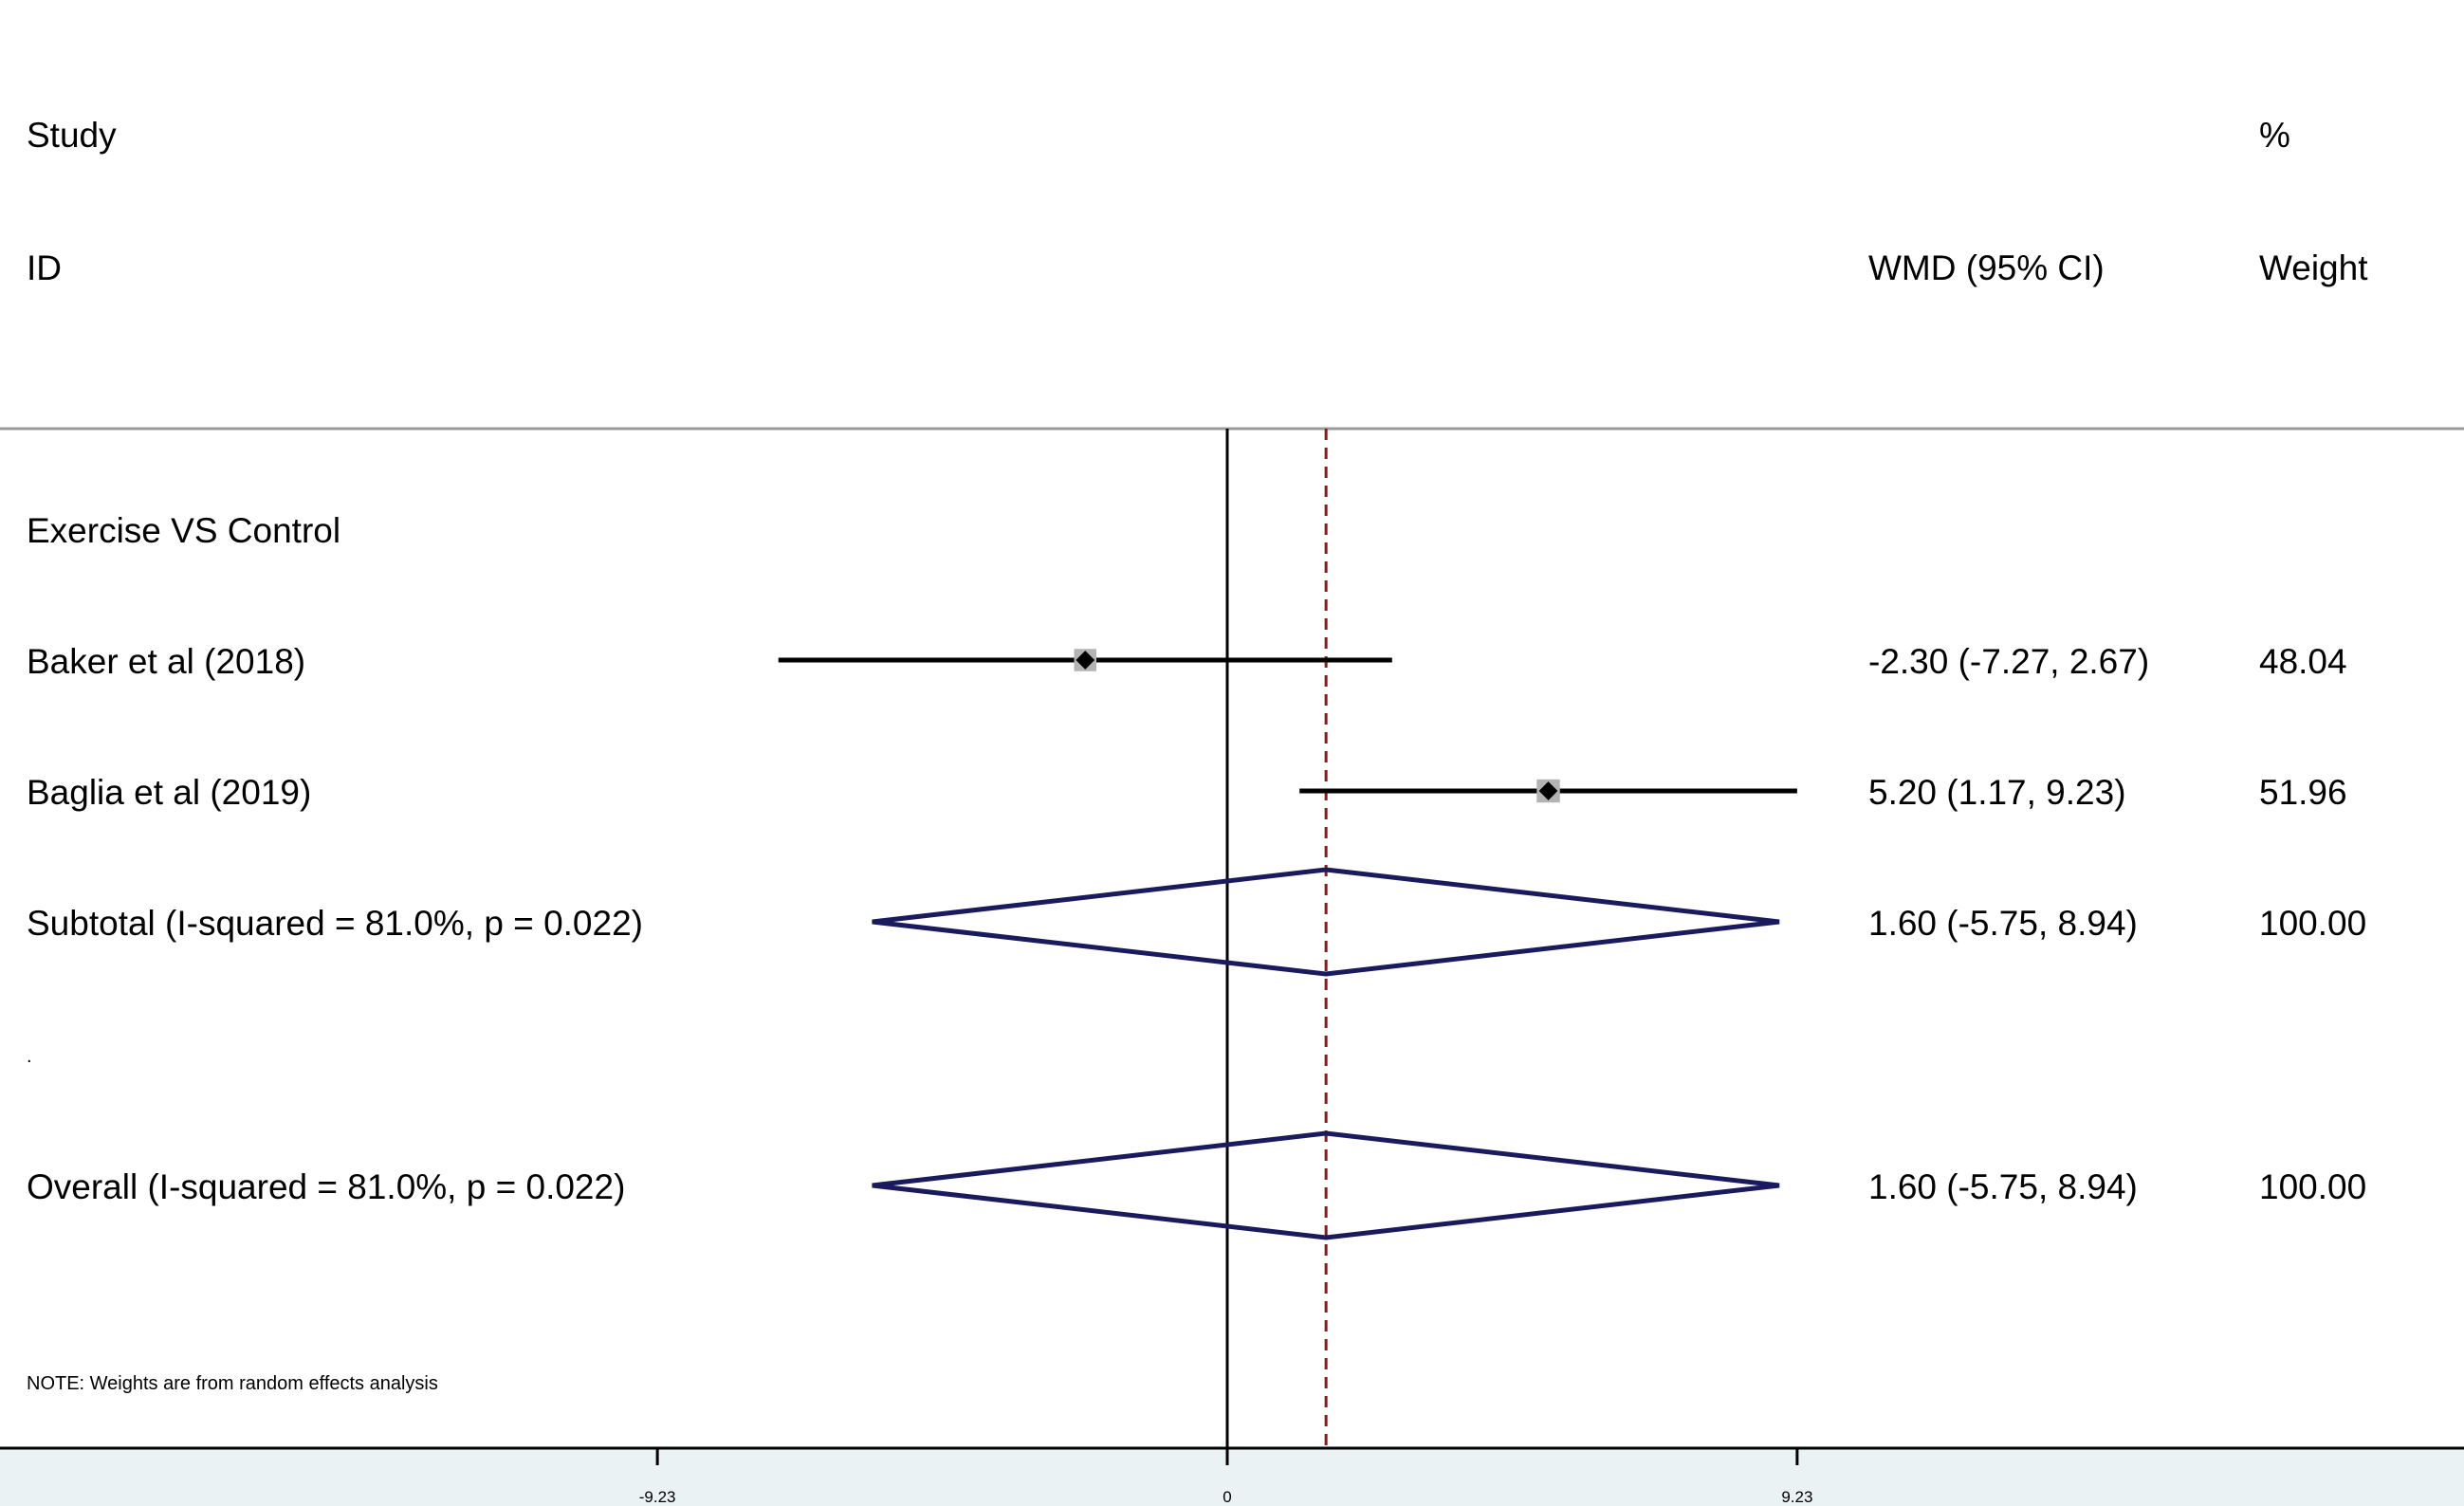 This screenshot has height=1506, width=2464. Describe the element at coordinates (44, 267) in the screenshot. I see `header-id: ID` at that location.